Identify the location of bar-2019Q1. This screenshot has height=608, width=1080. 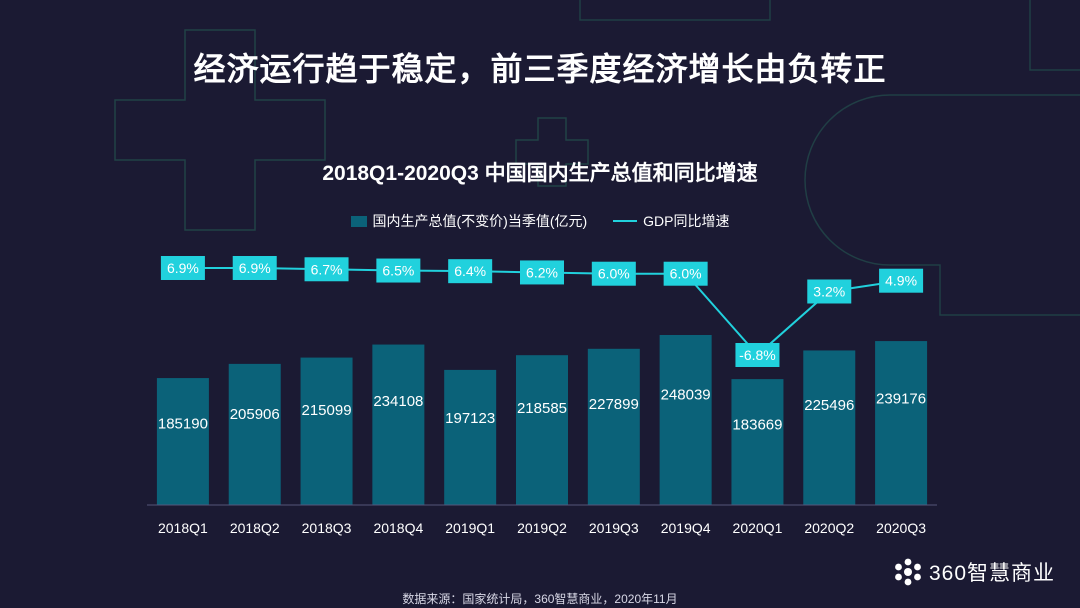
(470, 437).